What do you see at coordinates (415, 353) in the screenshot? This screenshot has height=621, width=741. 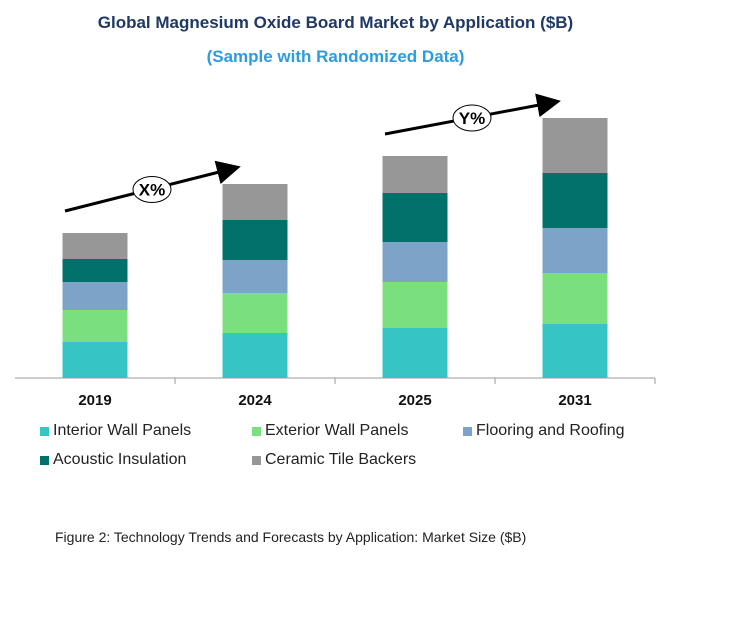 I see `bar-segment-interior-wall-panels-2025` at bounding box center [415, 353].